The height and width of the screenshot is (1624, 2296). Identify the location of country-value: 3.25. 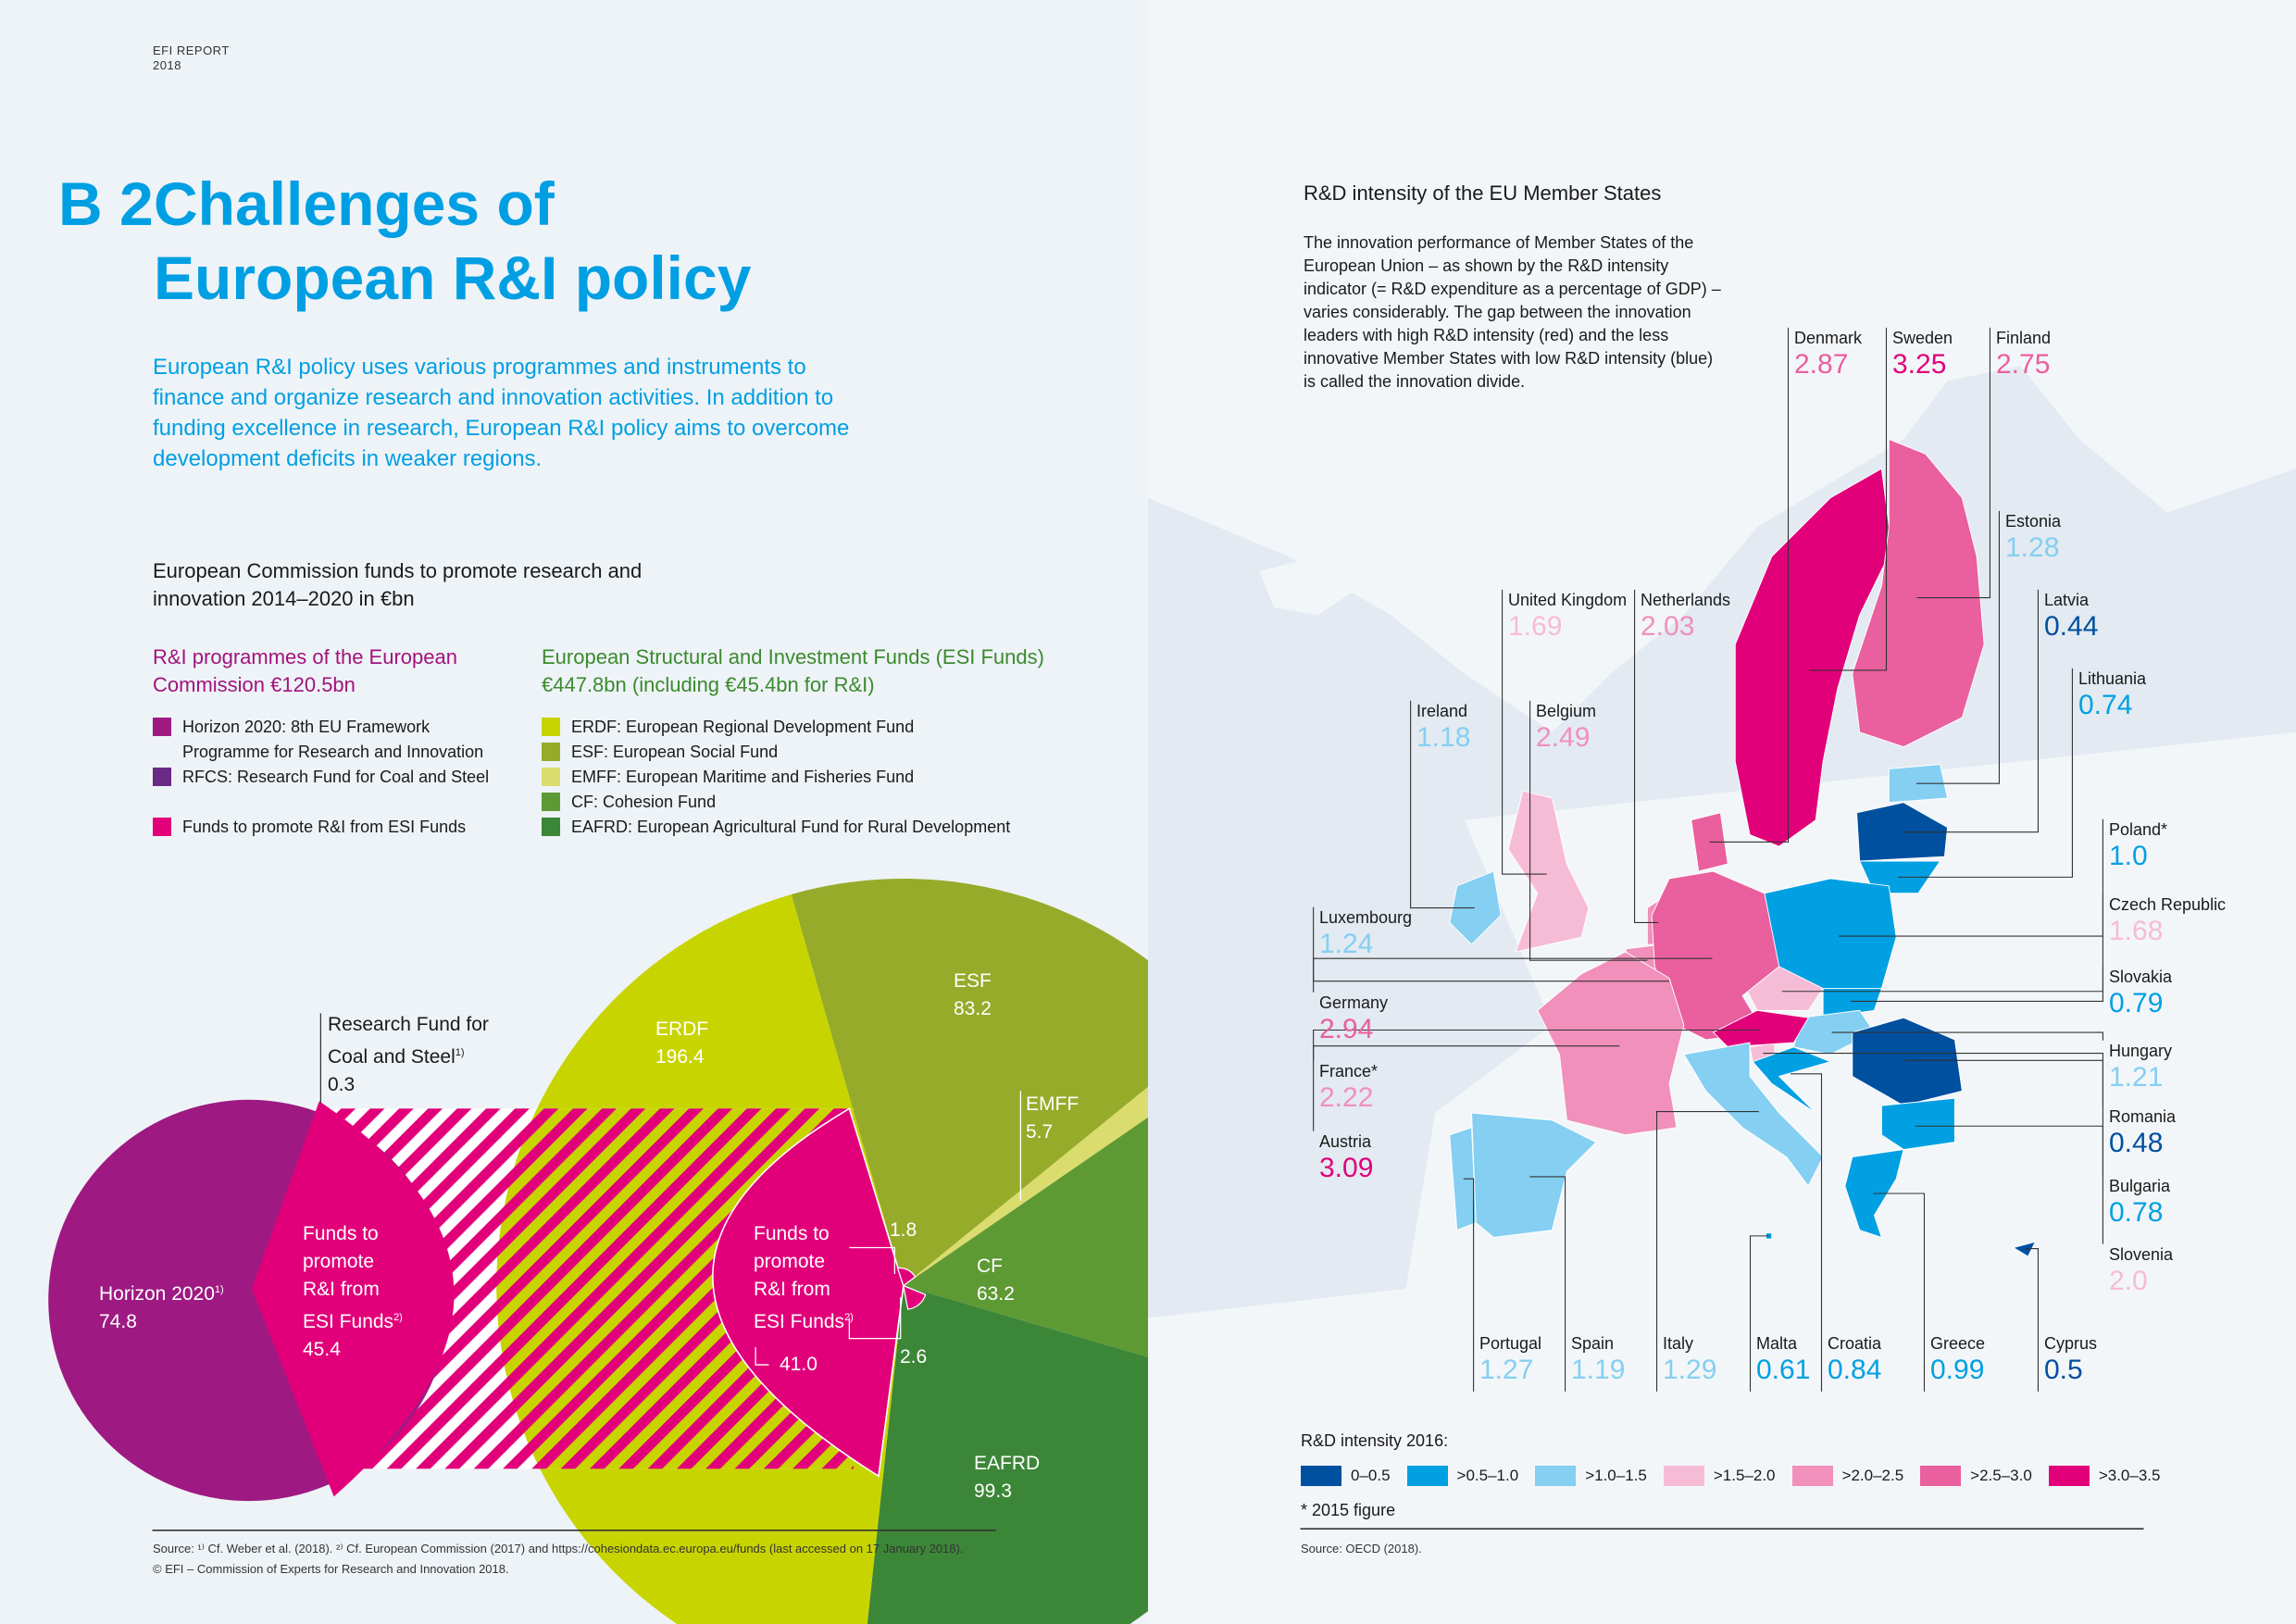
(1919, 364).